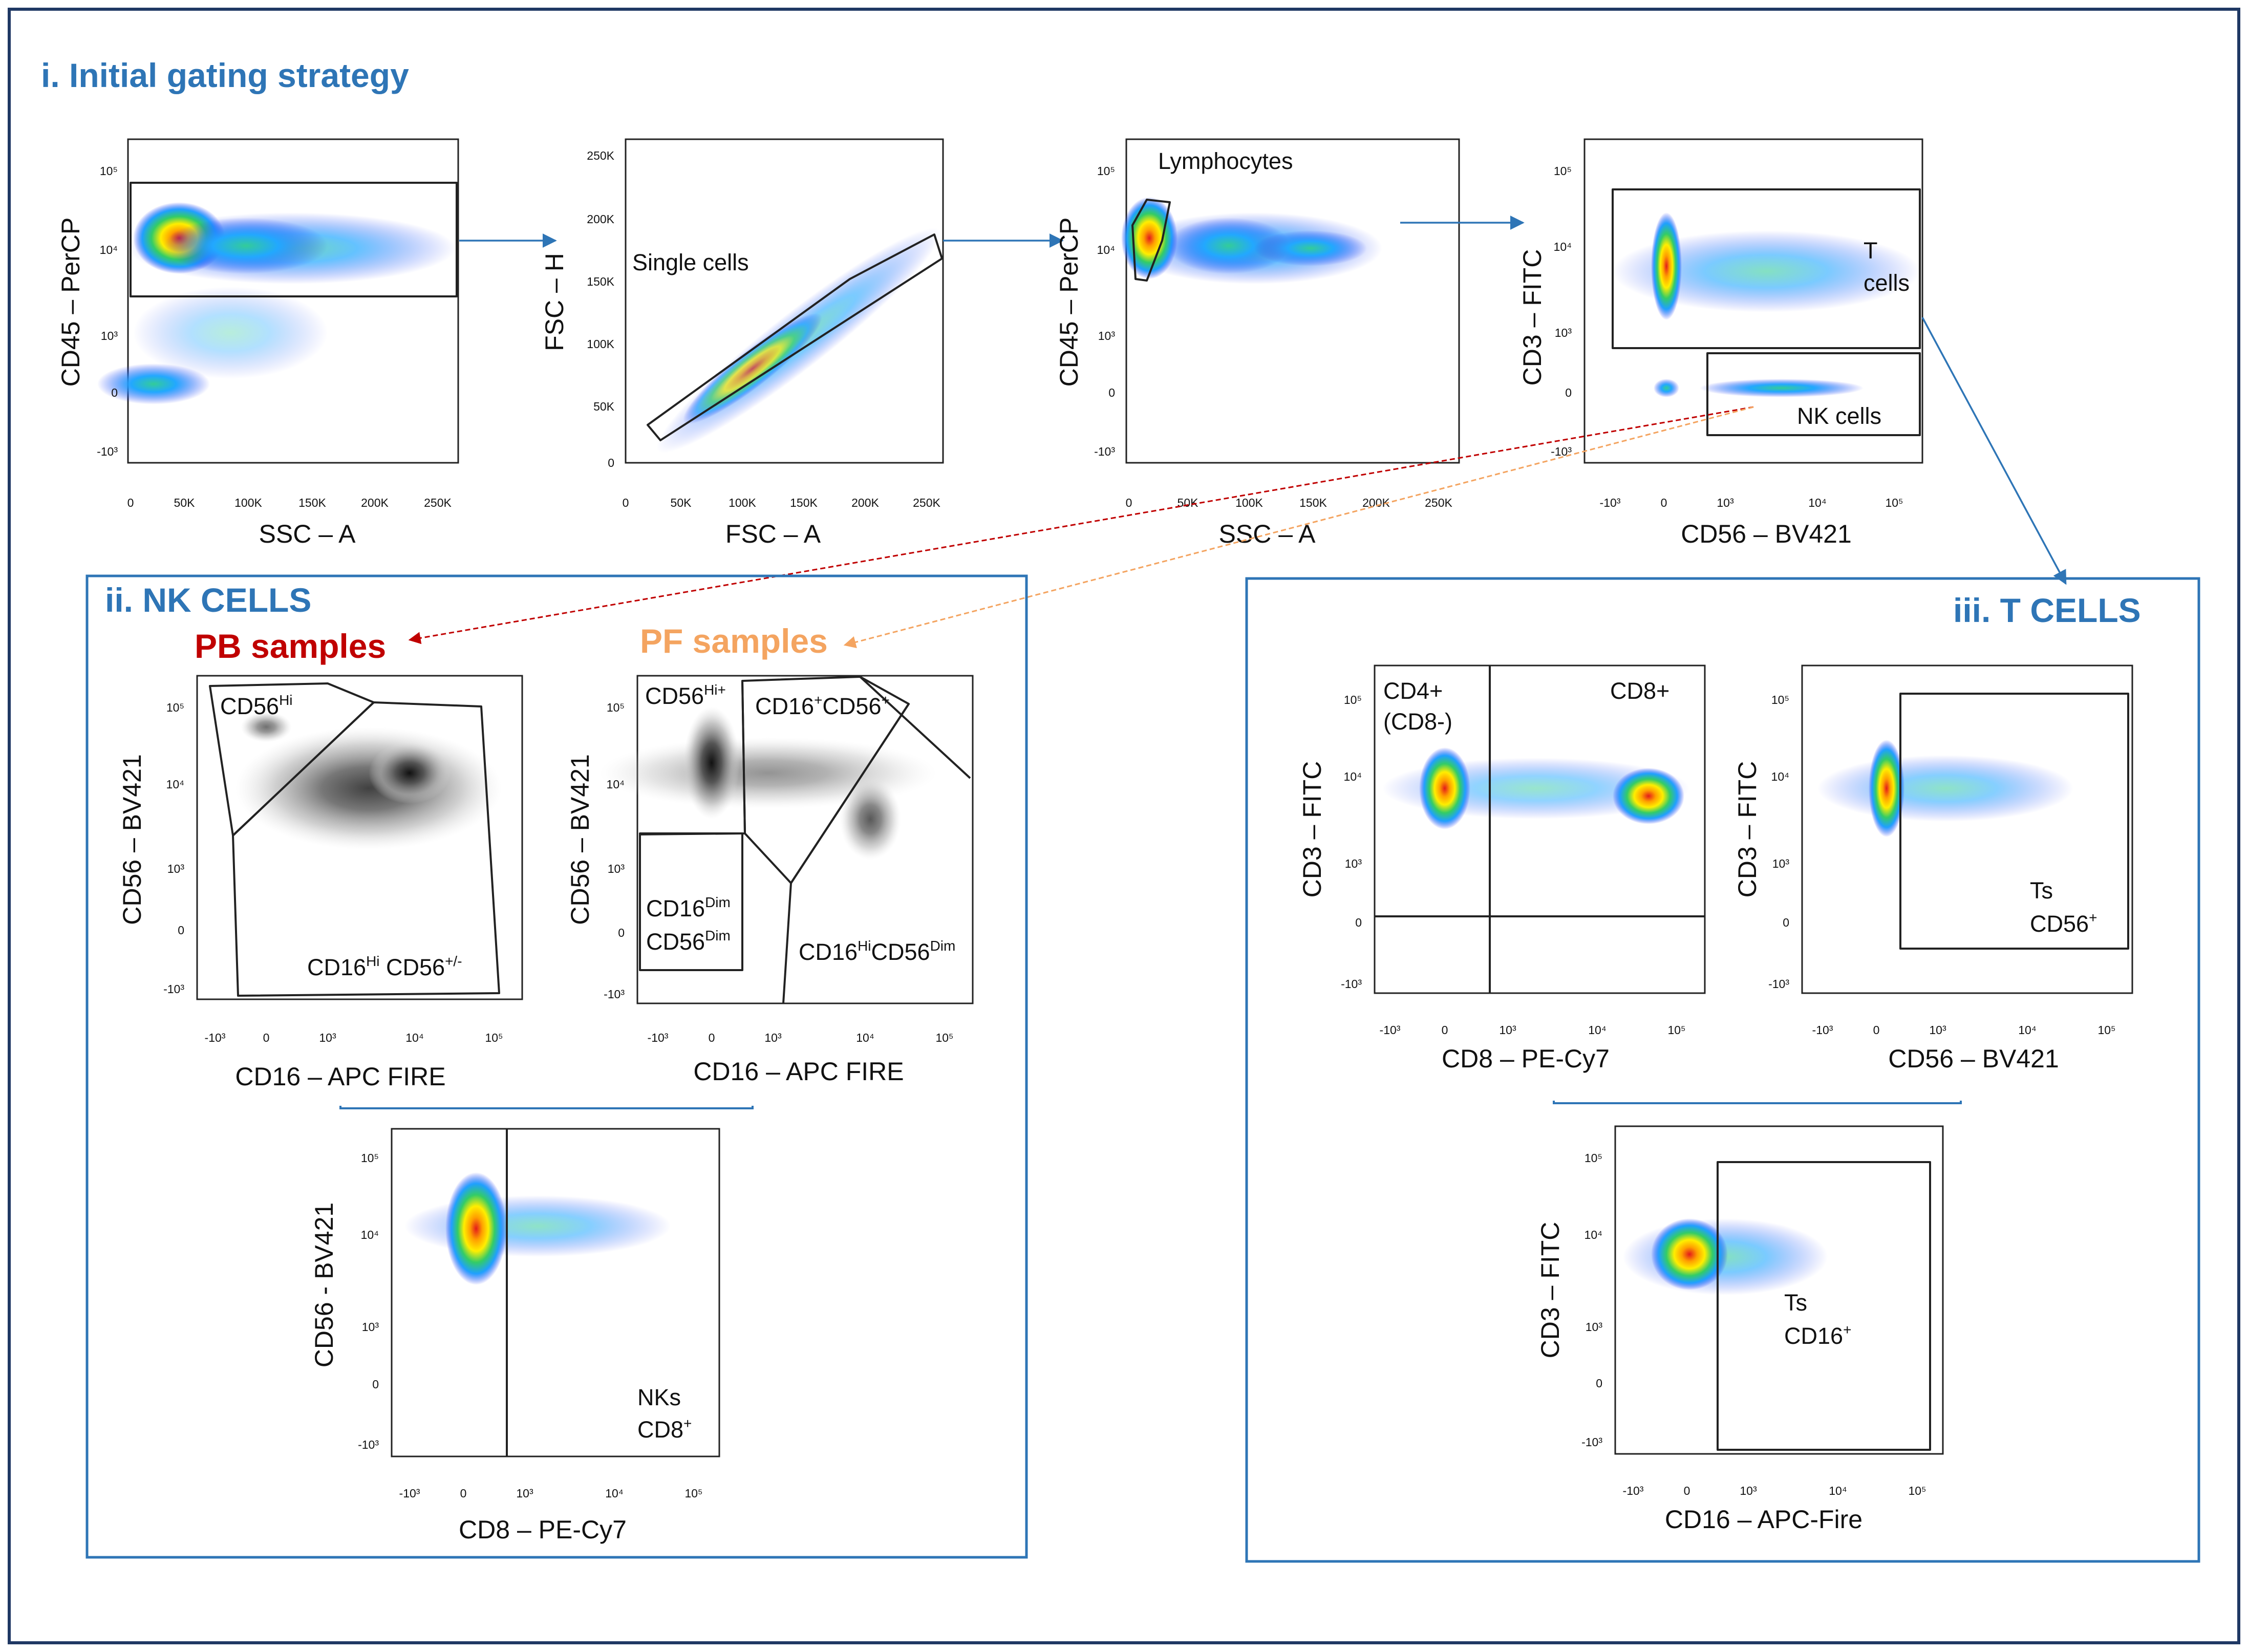 This screenshot has width=2248, height=1652. Describe the element at coordinates (1795, 1303) in the screenshot. I see `gate-label-ts-cd16: Ts` at that location.